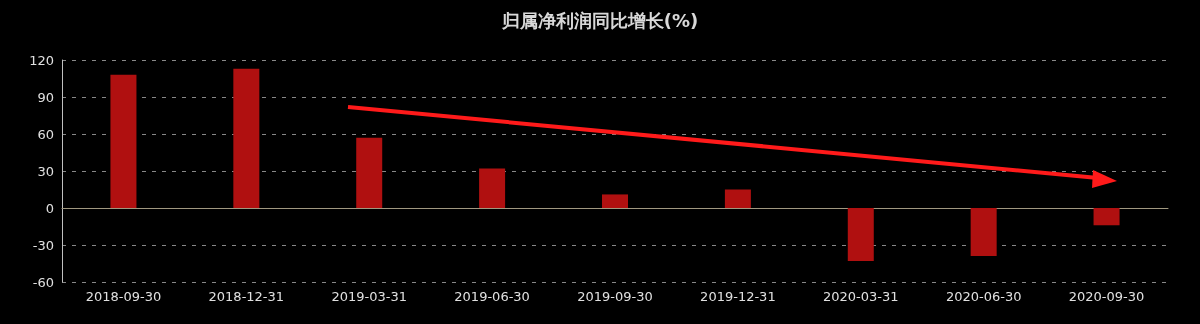  What do you see at coordinates (45, 171) in the screenshot?
I see `y-tick-label: 30` at bounding box center [45, 171].